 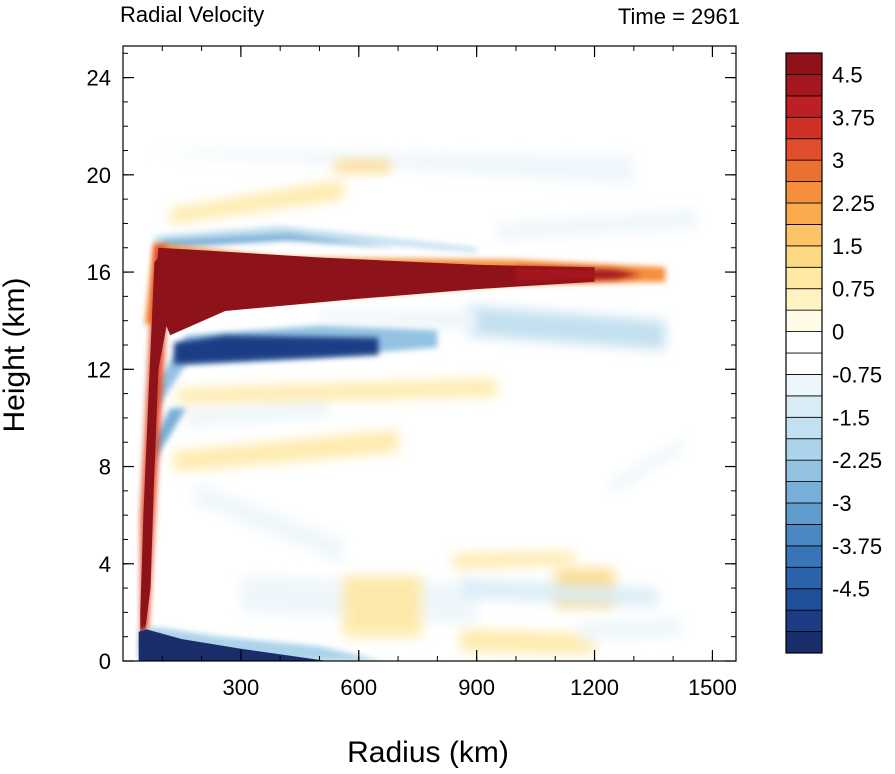 What do you see at coordinates (838, 332) in the screenshot?
I see `colorbar-label: 0` at bounding box center [838, 332].